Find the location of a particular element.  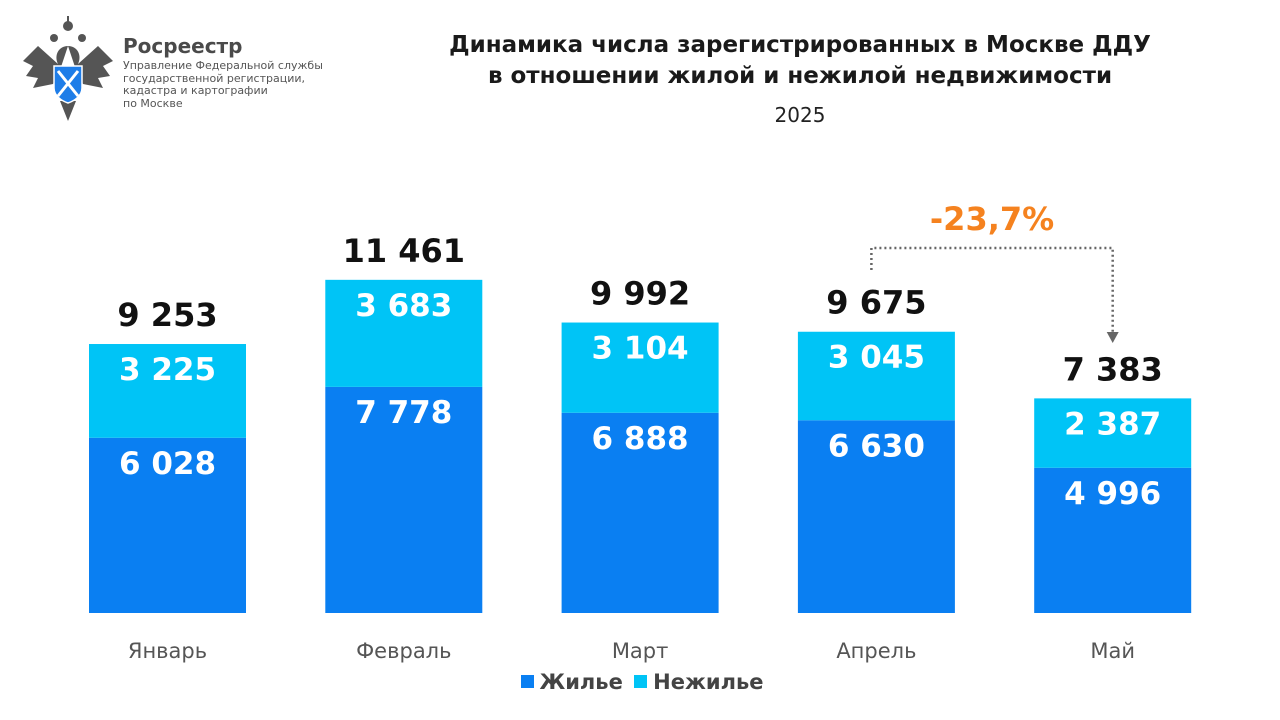

chart-subtitle: 2025 is located at coordinates (800, 115).